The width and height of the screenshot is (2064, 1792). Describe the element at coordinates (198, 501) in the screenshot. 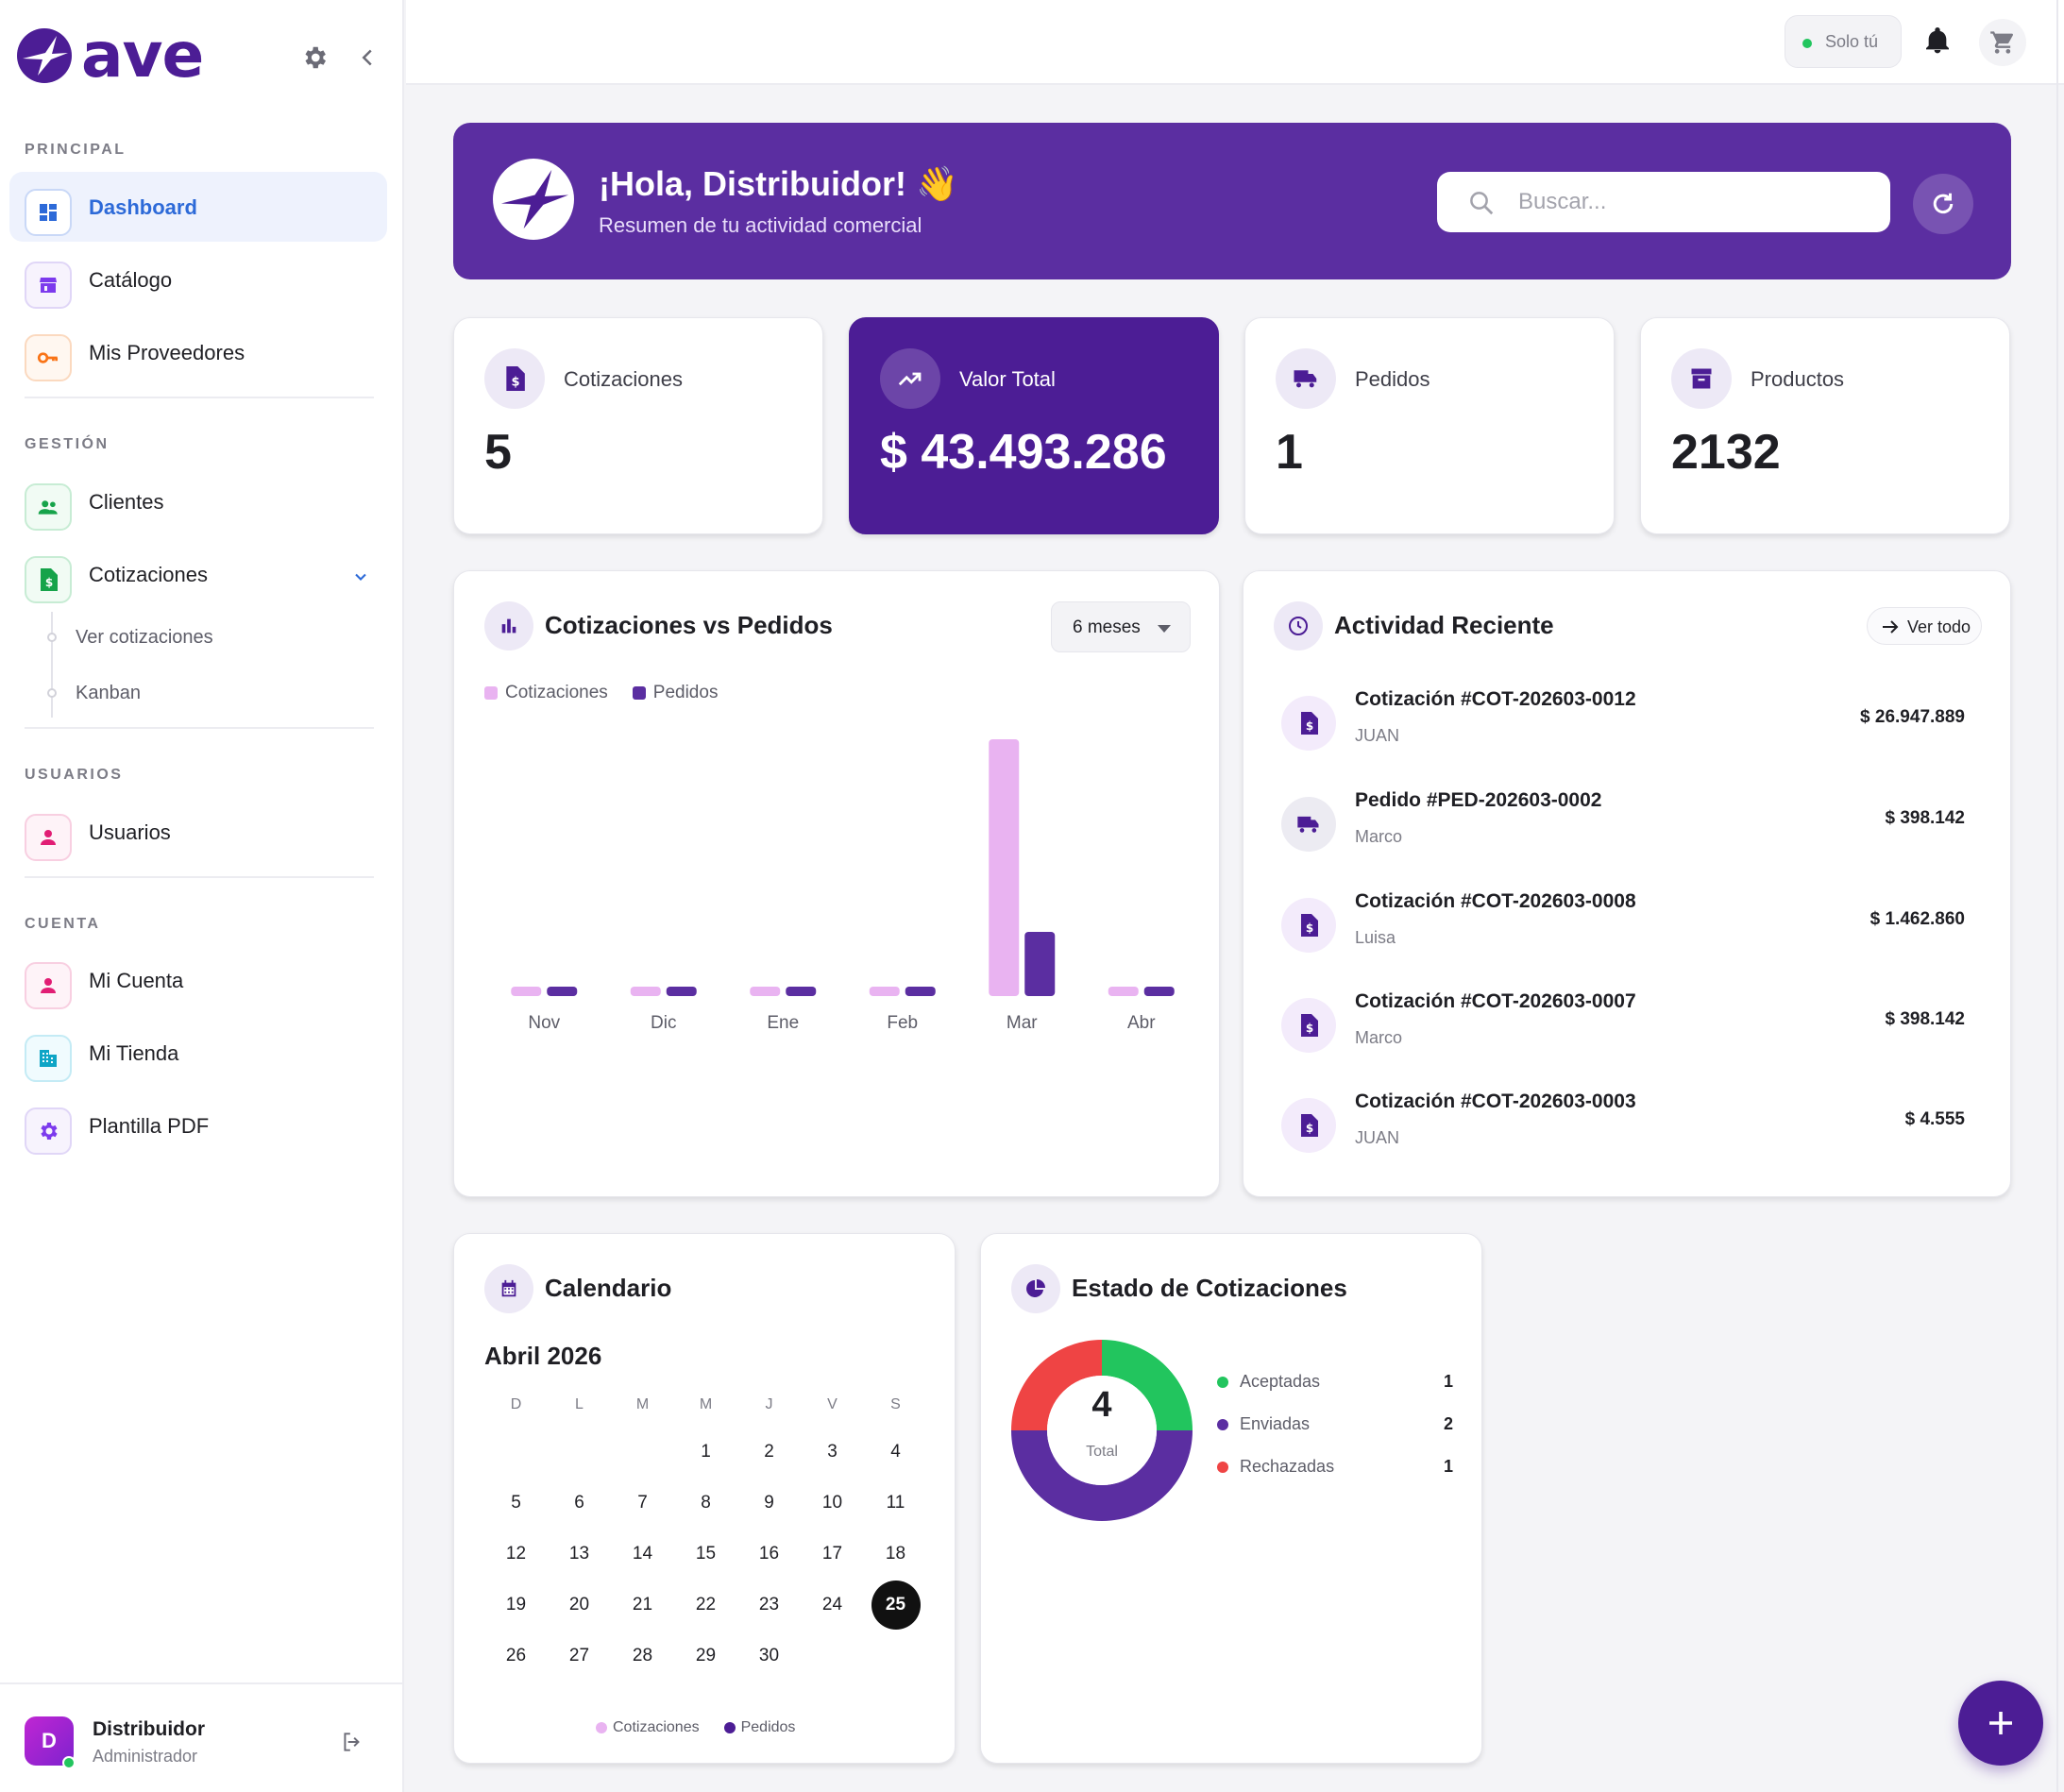

I see `sidebar-item-clientes: Clientes` at that location.